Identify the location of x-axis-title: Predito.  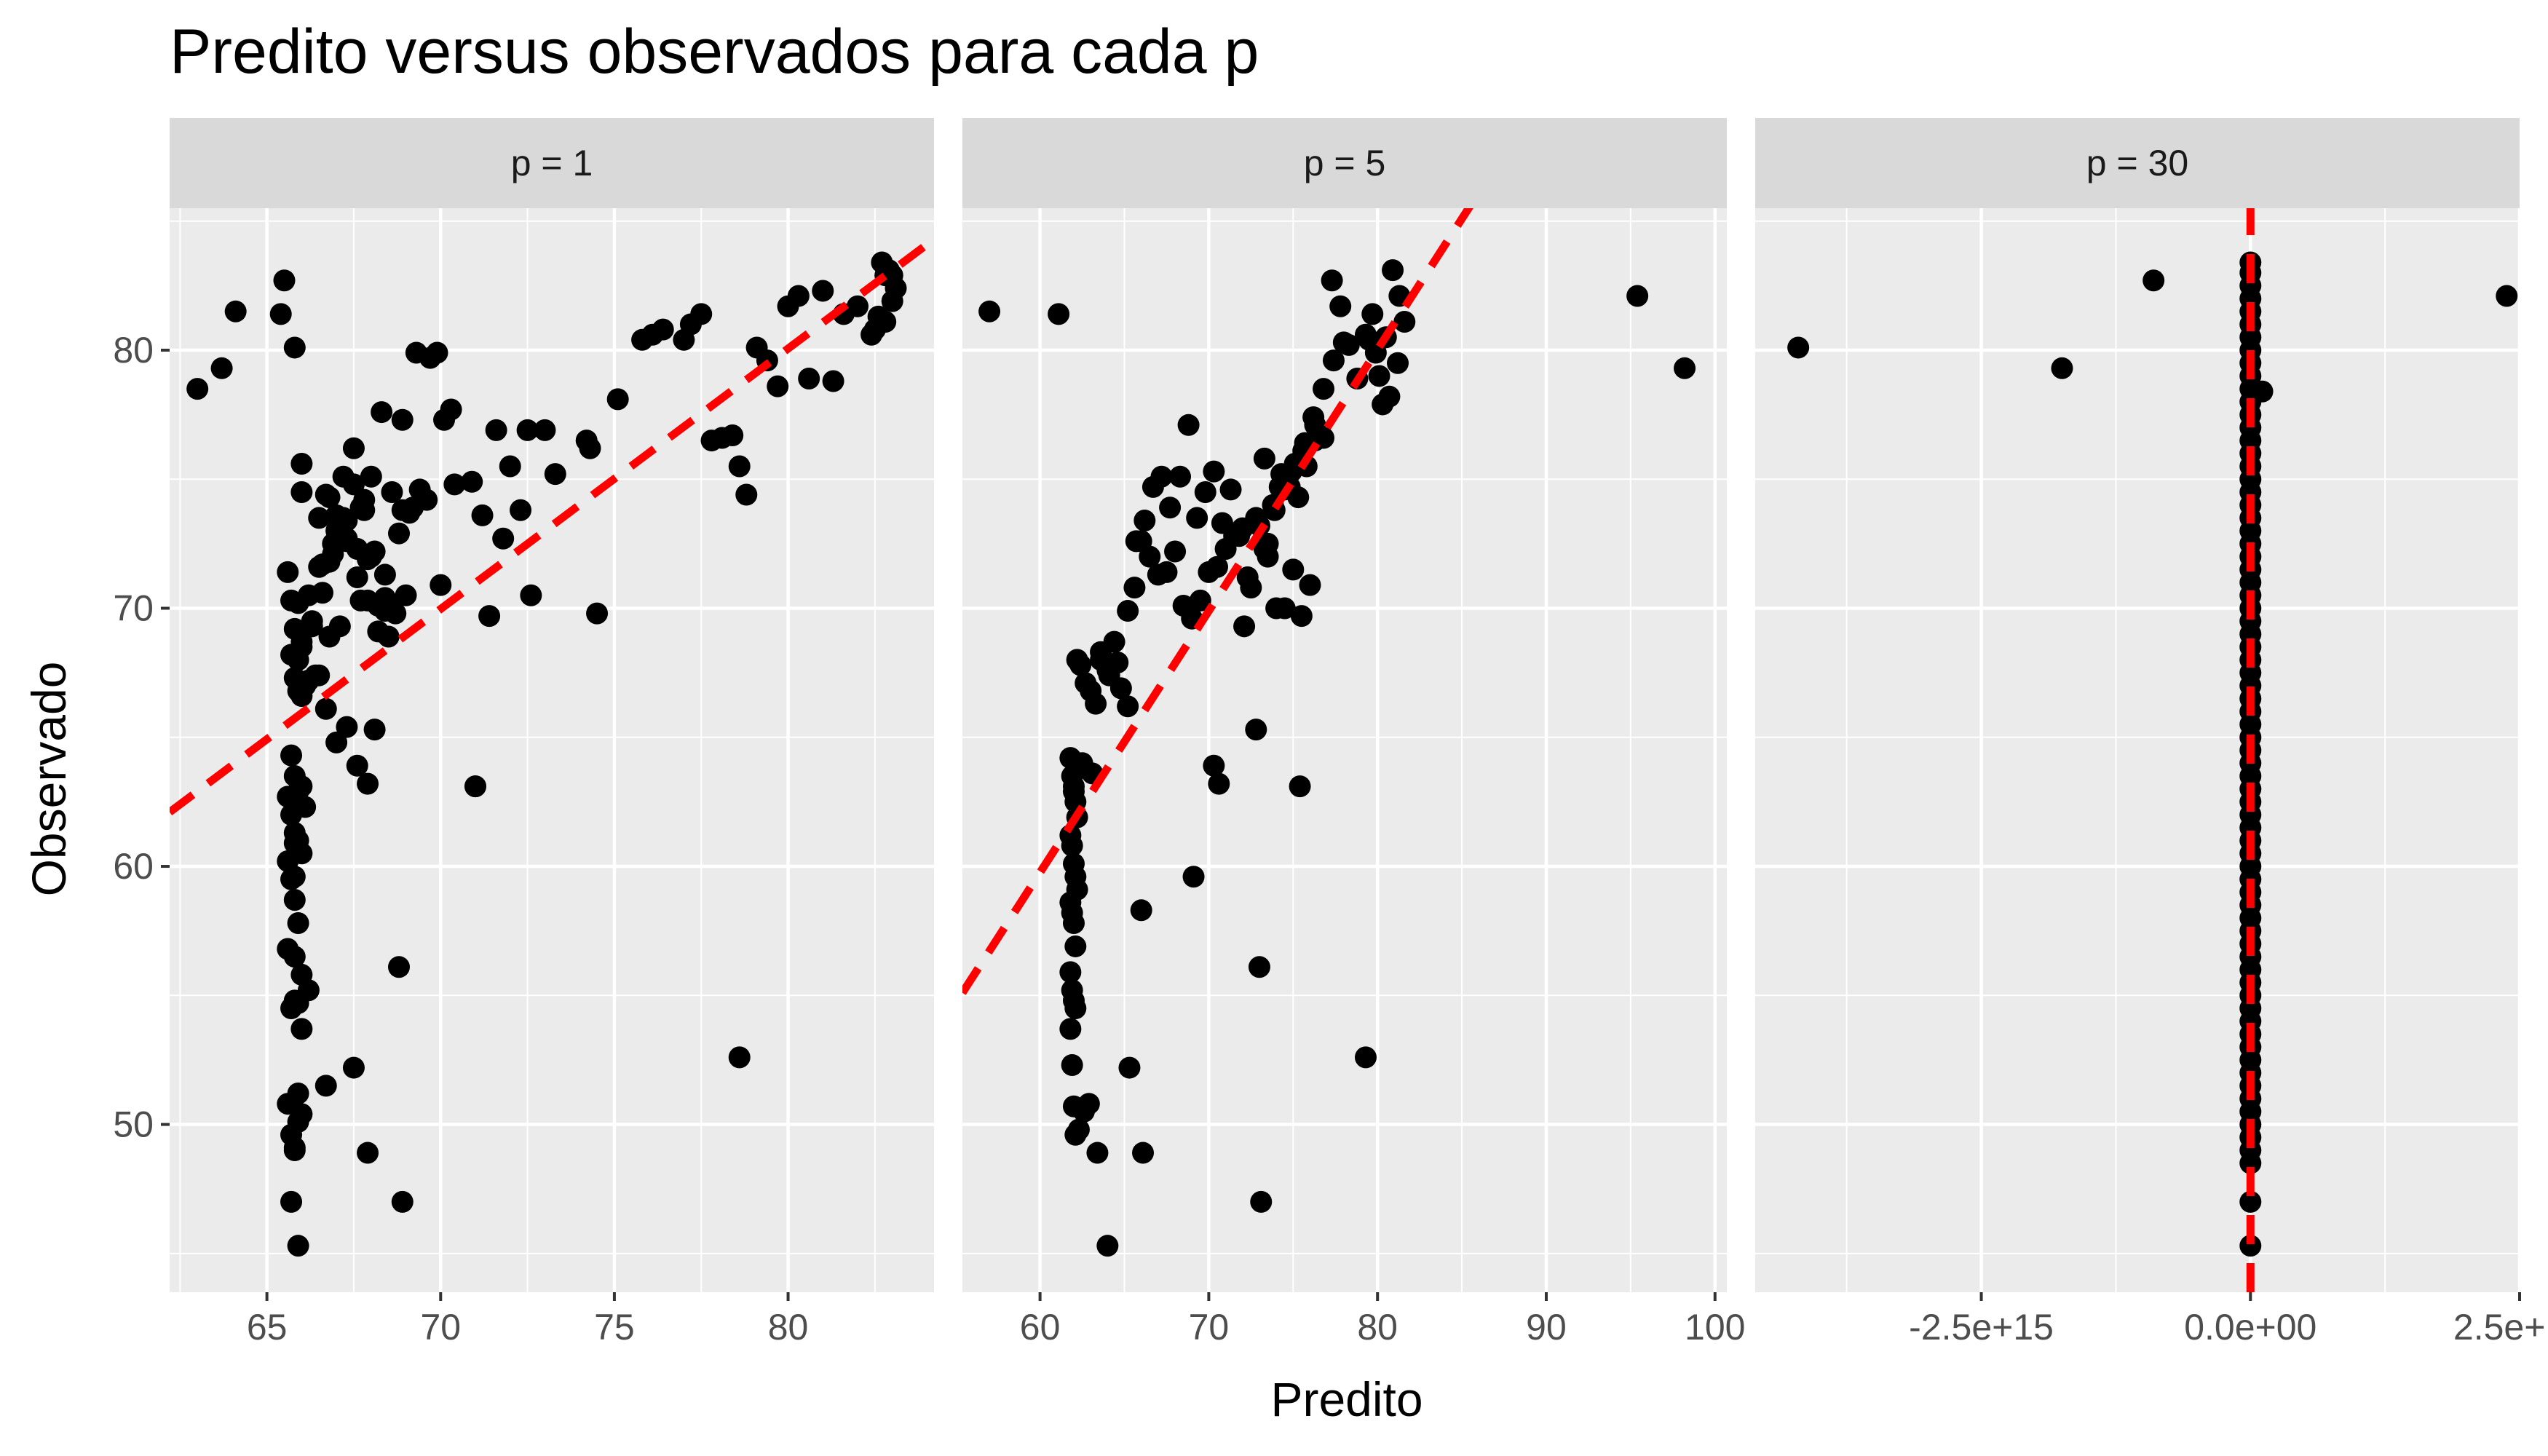
(1346, 1399).